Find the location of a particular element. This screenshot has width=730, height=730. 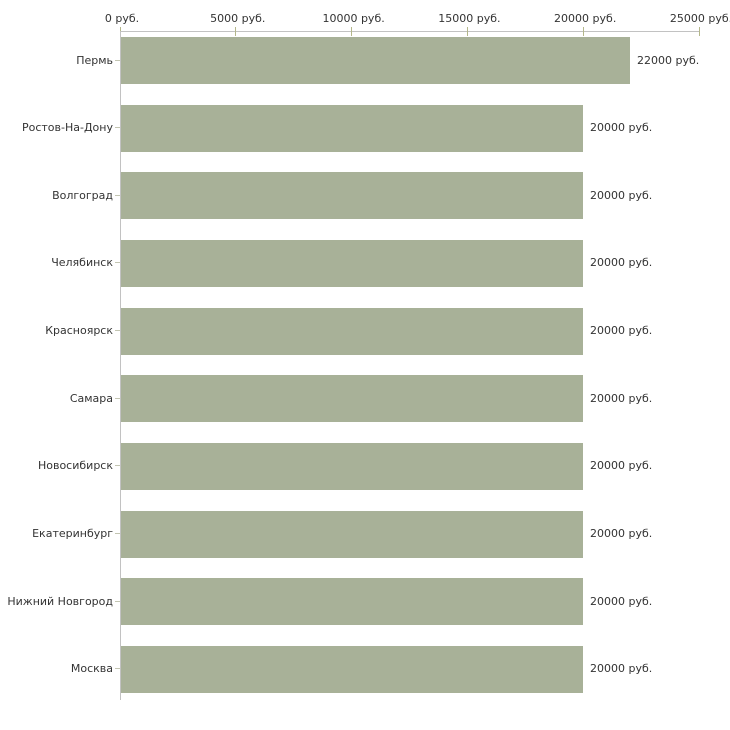

x-axis-line is located at coordinates (409, 31).